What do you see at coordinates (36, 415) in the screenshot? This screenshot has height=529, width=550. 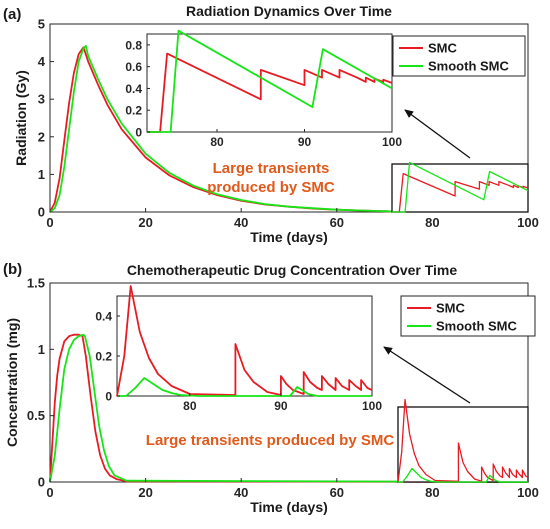 I see `panel-b-ytick-label: 0.5` at bounding box center [36, 415].